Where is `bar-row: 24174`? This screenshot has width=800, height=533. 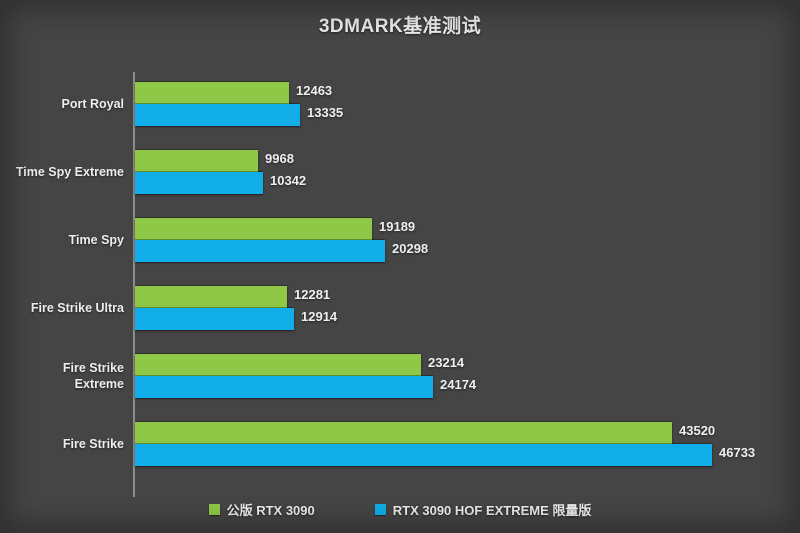 bar-row: 24174 is located at coordinates (467, 387).